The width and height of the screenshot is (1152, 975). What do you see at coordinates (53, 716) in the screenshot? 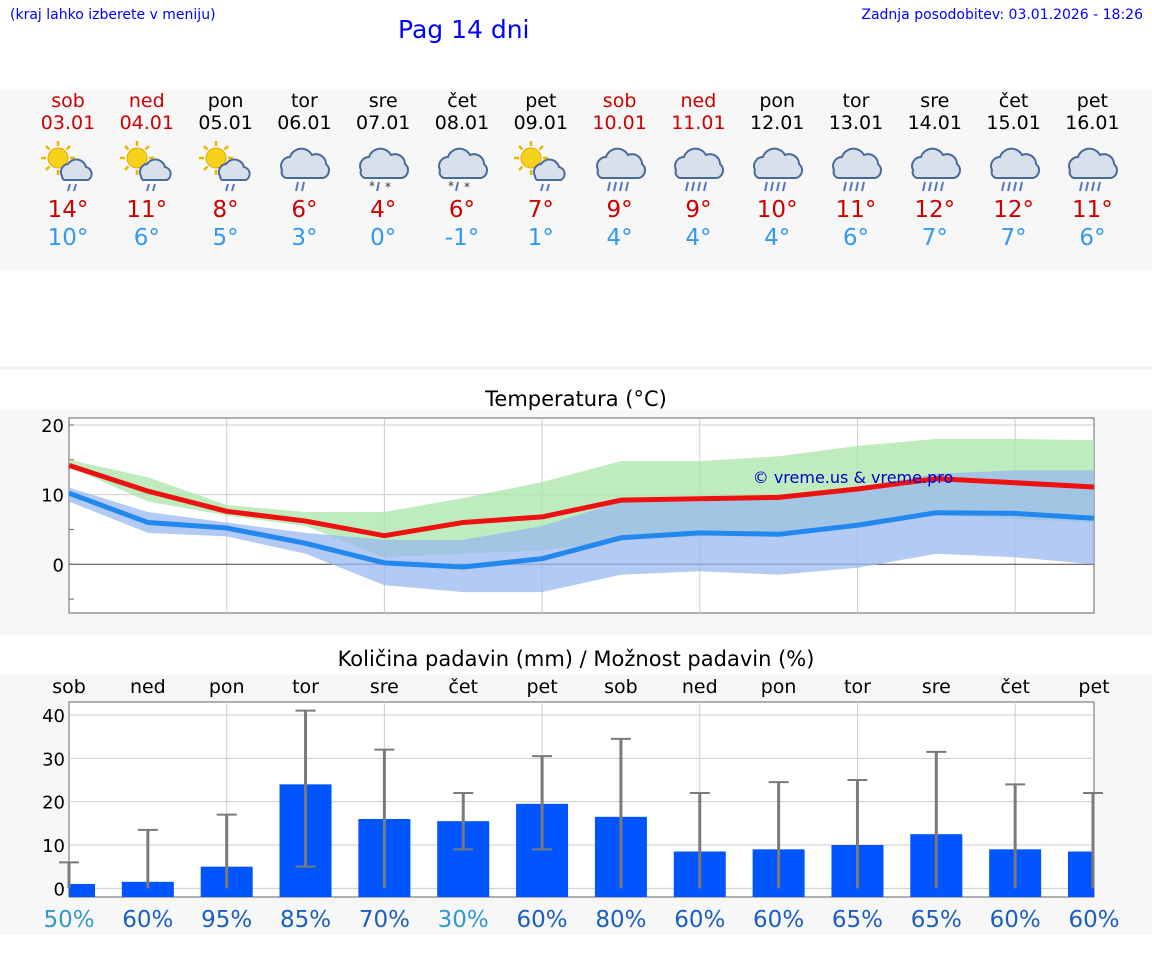
I see `y-tick-label: 40` at bounding box center [53, 716].